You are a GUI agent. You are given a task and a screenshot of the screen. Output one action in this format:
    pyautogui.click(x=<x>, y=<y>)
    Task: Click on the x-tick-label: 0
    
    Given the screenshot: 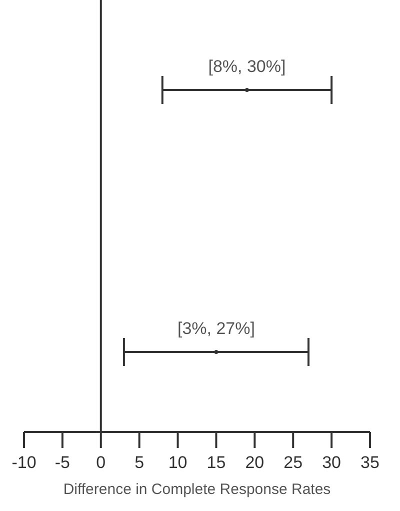 What is the action you would take?
    pyautogui.click(x=101, y=462)
    